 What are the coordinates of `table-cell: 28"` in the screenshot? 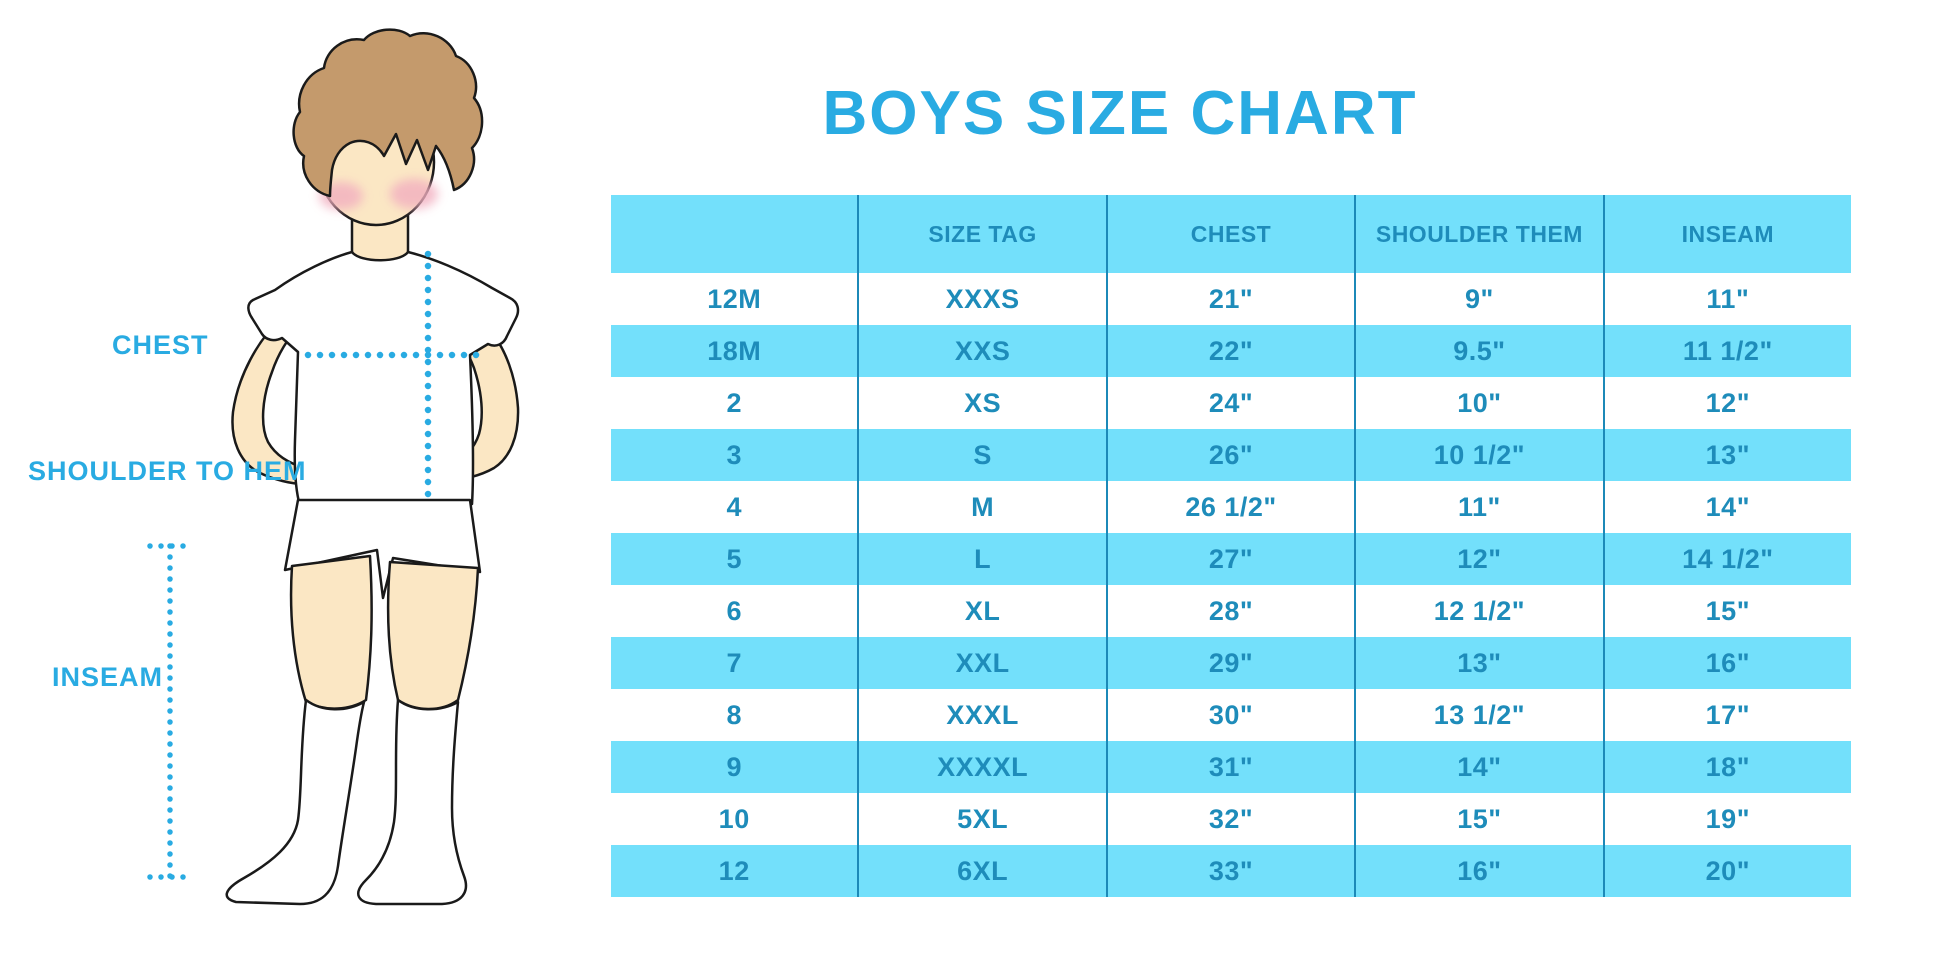 It's located at (1229, 611).